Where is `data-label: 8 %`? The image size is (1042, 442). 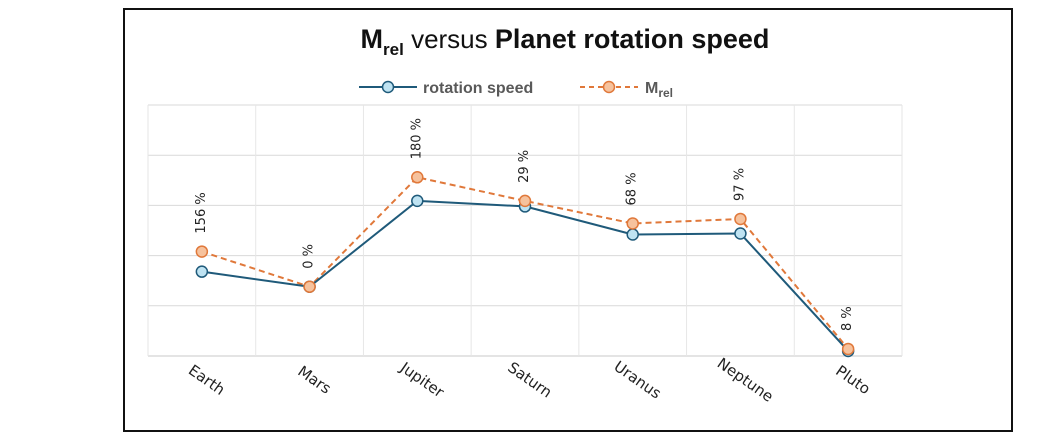 data-label: 8 % is located at coordinates (847, 318).